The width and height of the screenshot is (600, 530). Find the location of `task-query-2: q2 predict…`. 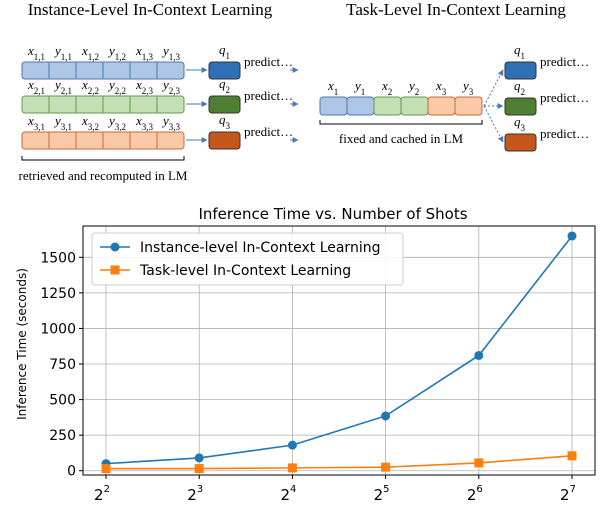

task-query-2: q2 predict… is located at coordinates (536, 97).